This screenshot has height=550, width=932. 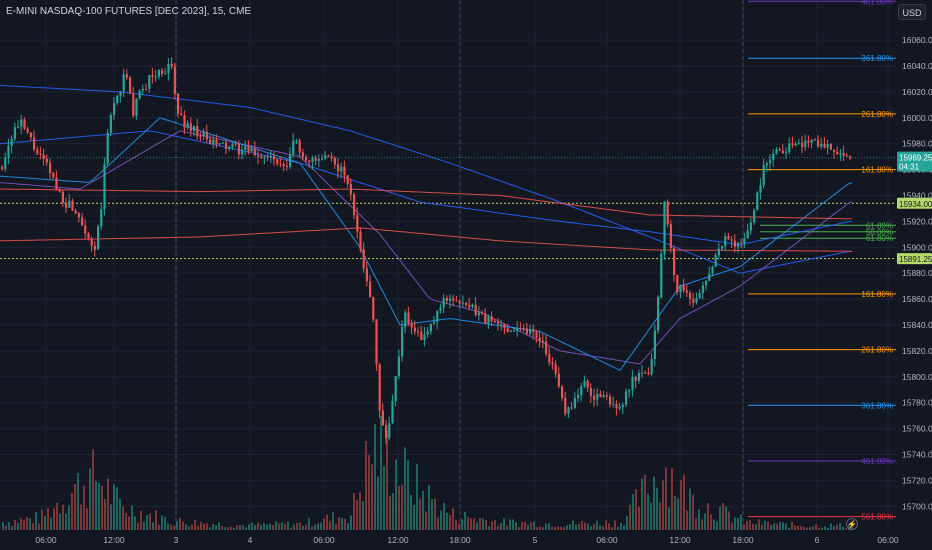 What do you see at coordinates (914, 259) in the screenshot?
I see `horizontal-line-price-tag-bg` at bounding box center [914, 259].